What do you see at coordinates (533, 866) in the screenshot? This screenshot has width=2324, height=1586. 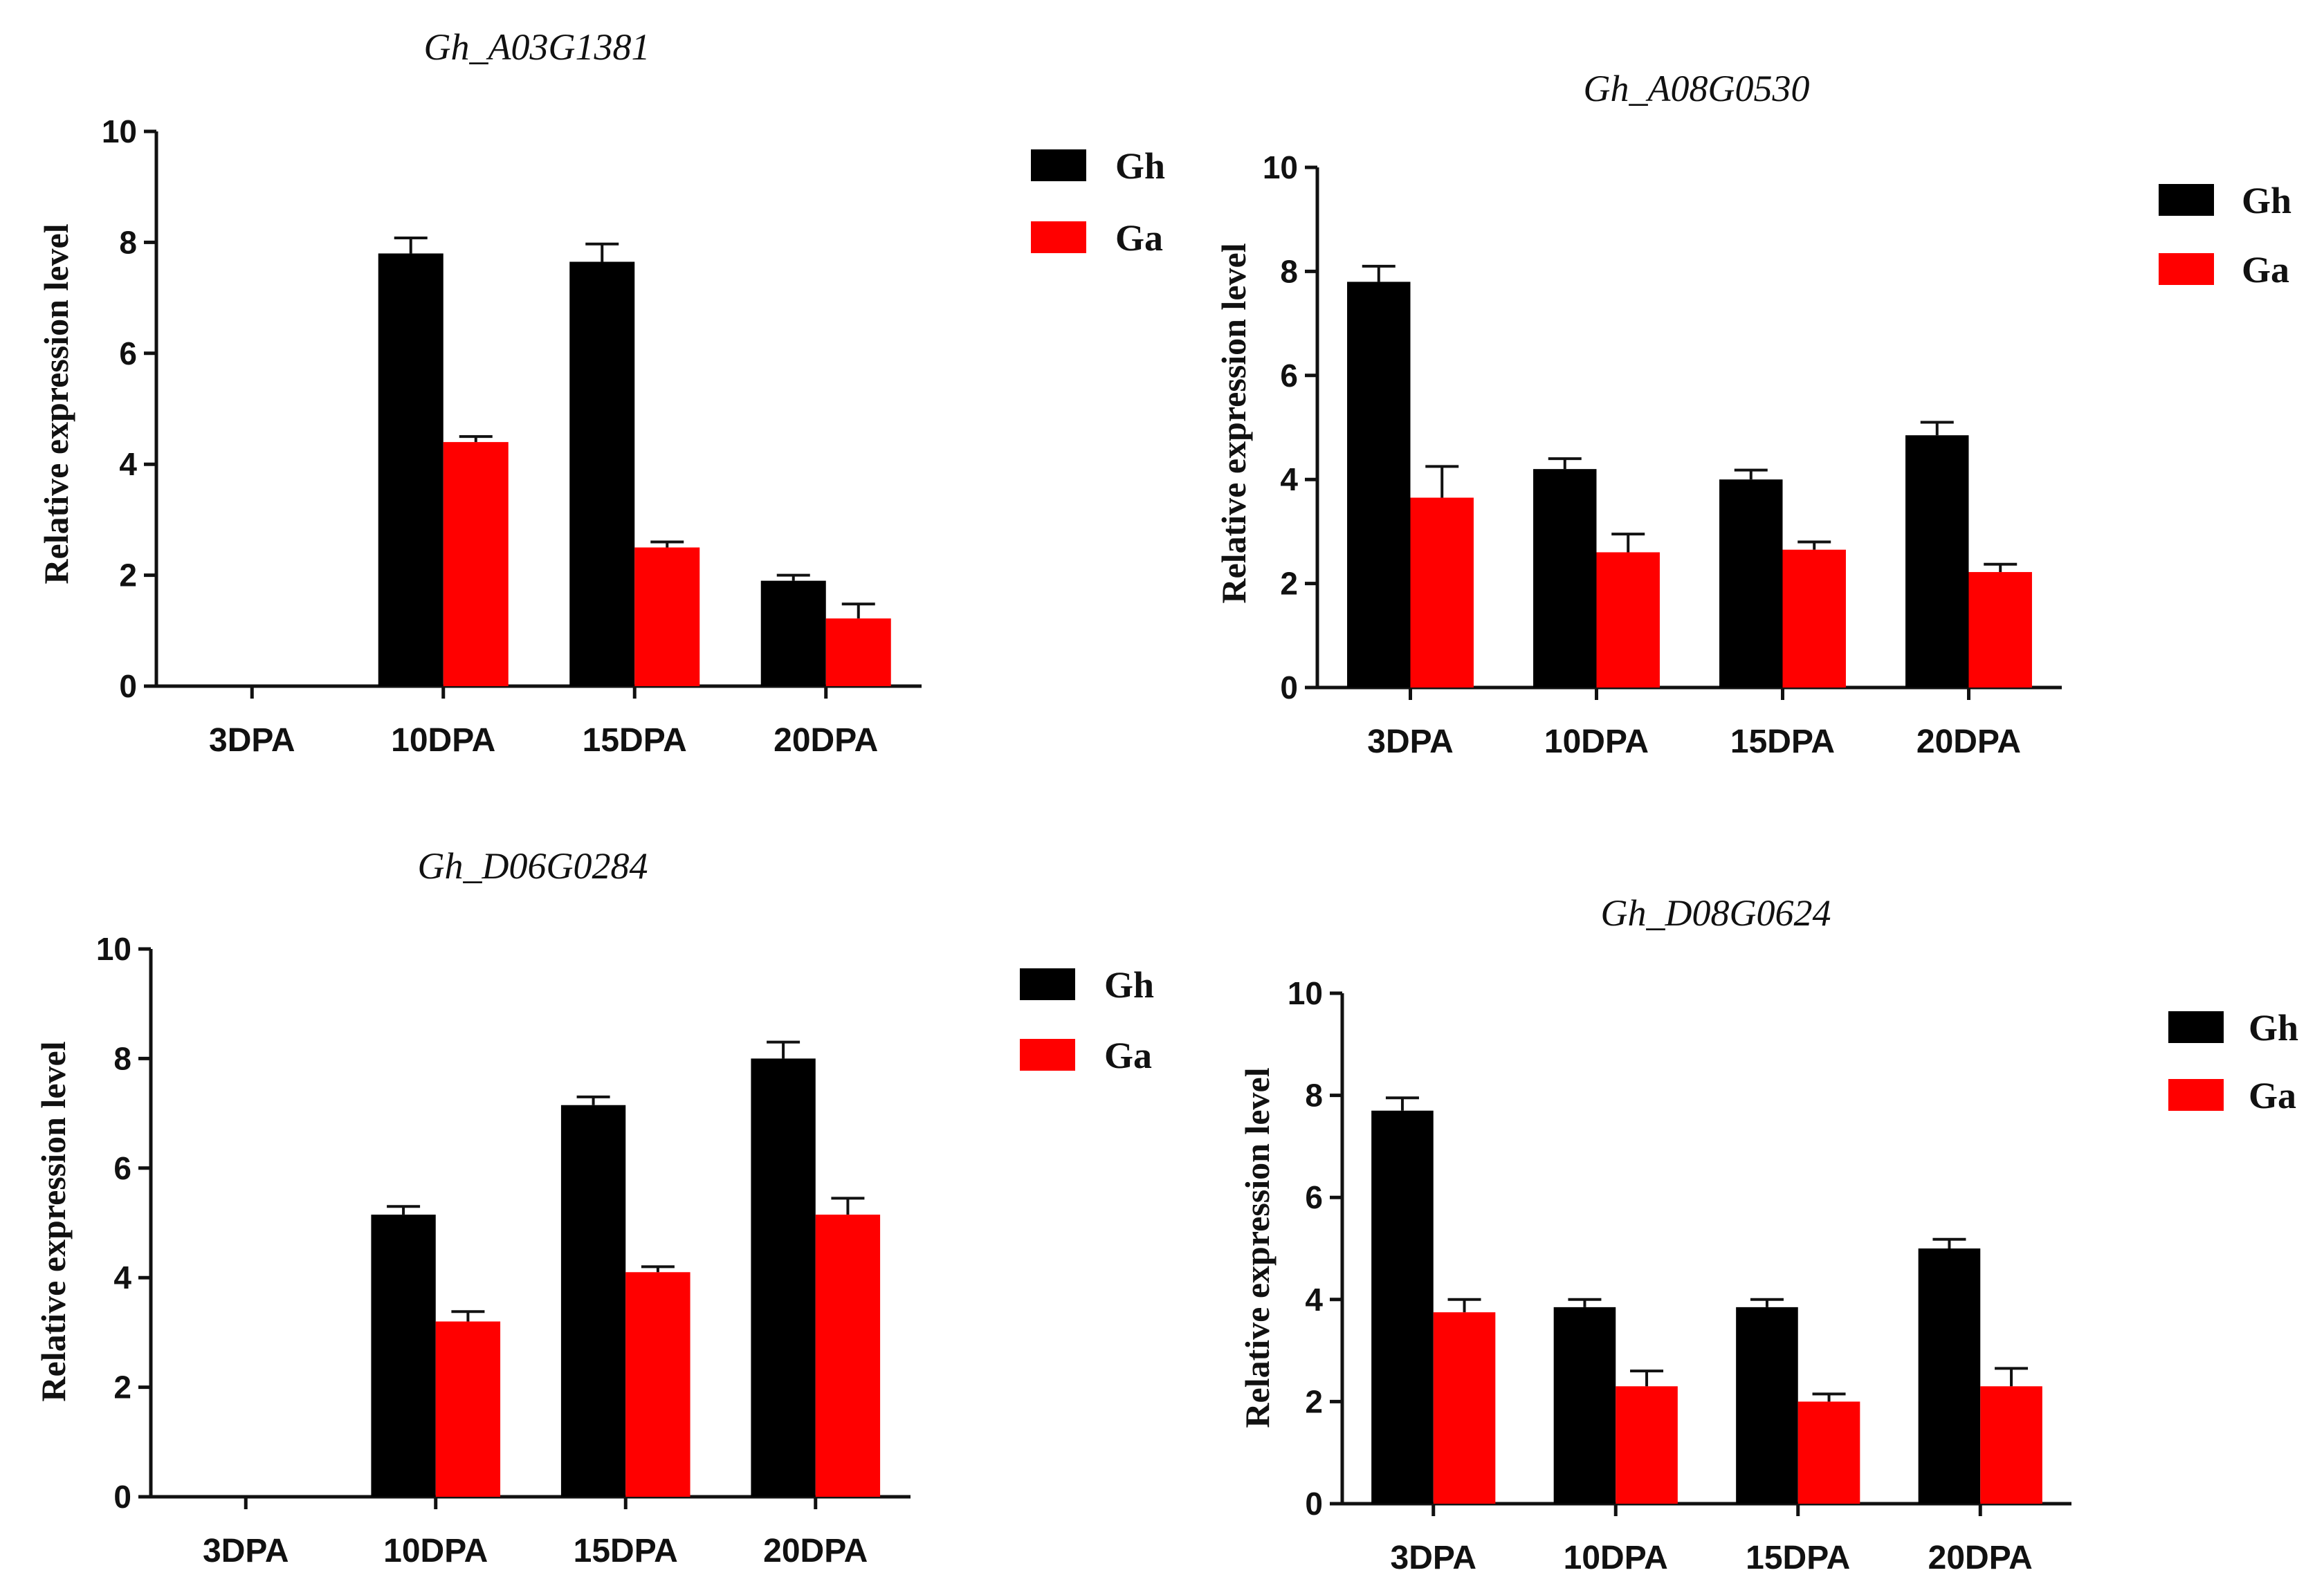 I see `chart-title: Gh_D06G0284` at bounding box center [533, 866].